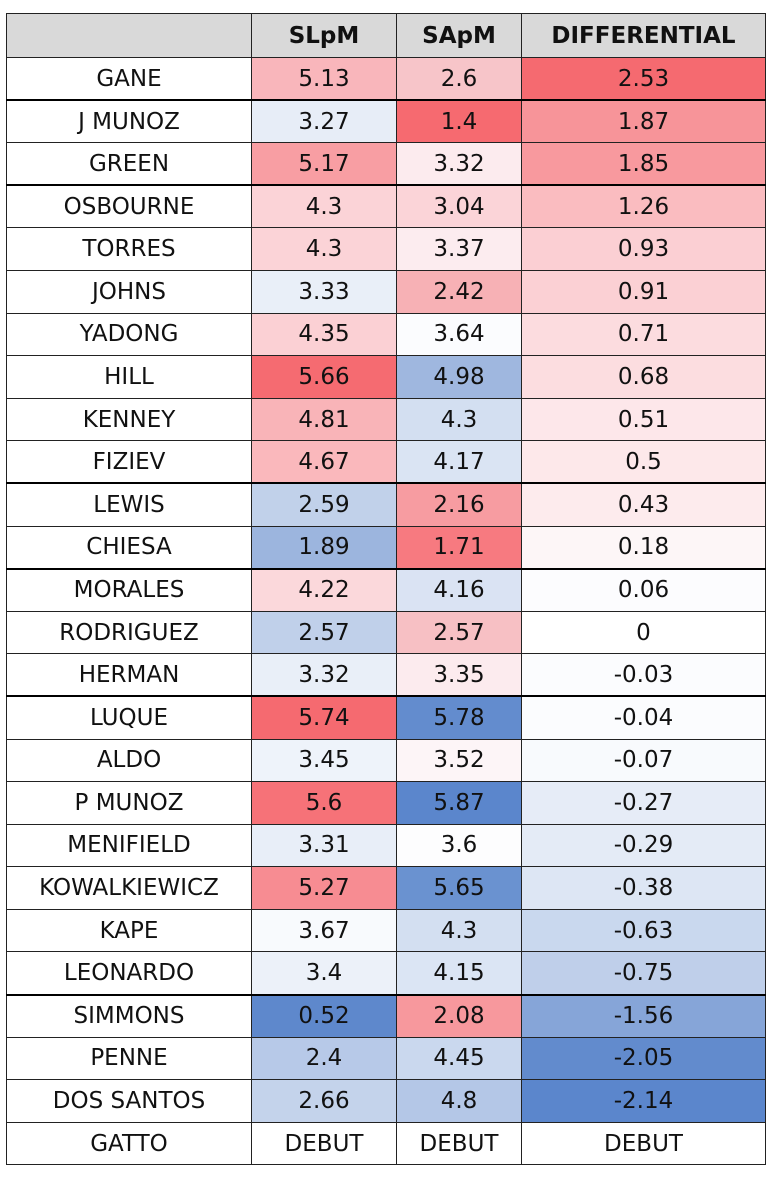 This screenshot has height=1200, width=771. Describe the element at coordinates (459, 930) in the screenshot. I see `sapm-cell: 4.3` at that location.